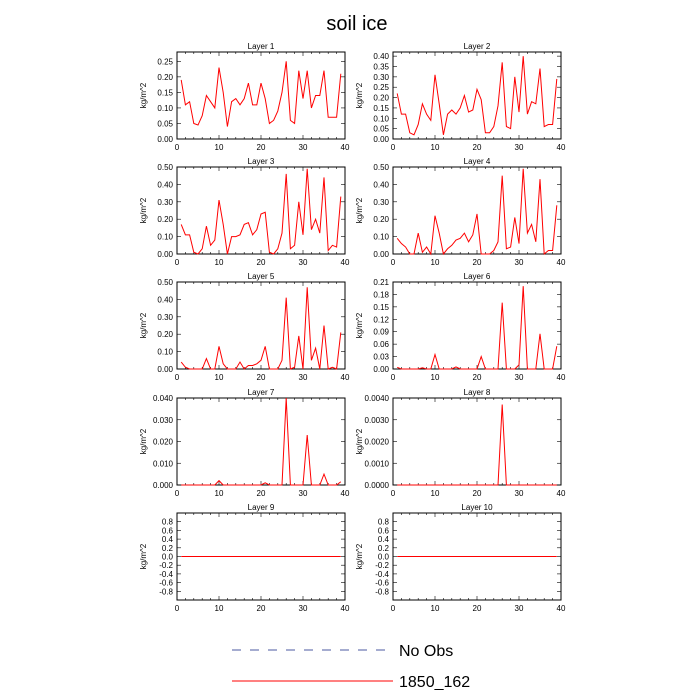 This screenshot has height=700, width=700. Describe the element at coordinates (163, 398) in the screenshot. I see `y-tick-label: 0.040` at that location.